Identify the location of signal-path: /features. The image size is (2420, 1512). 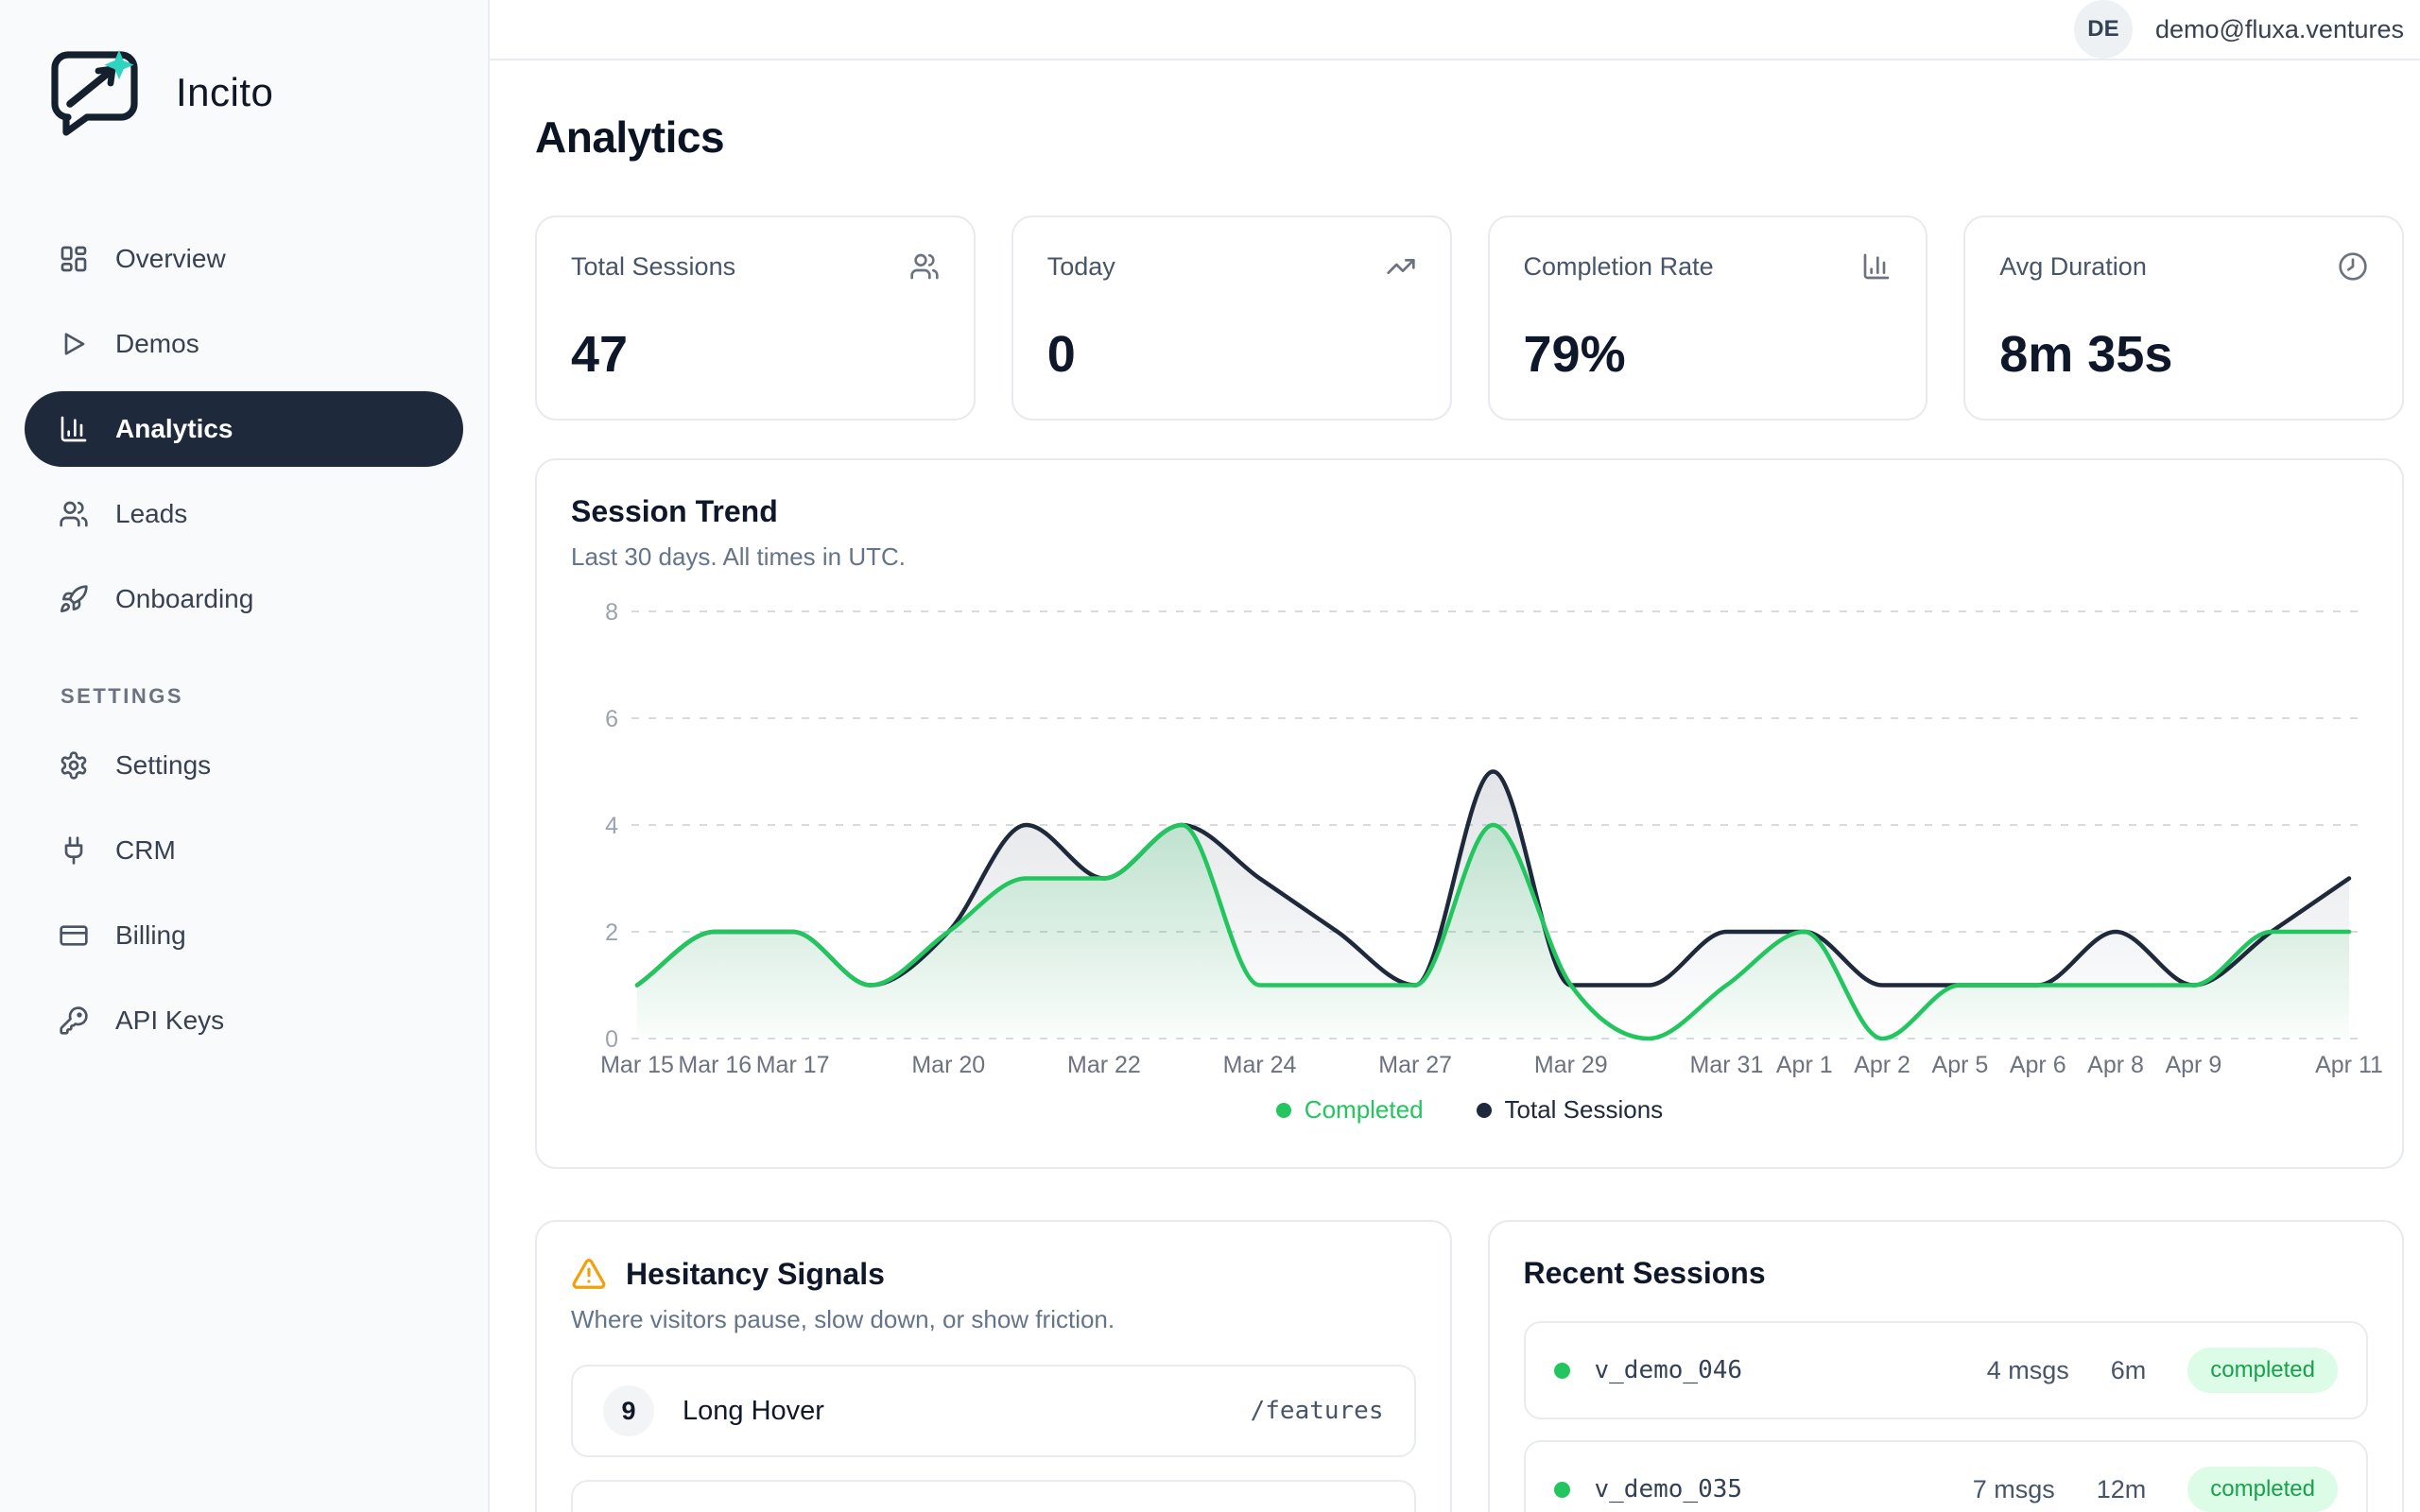
(1317, 1411).